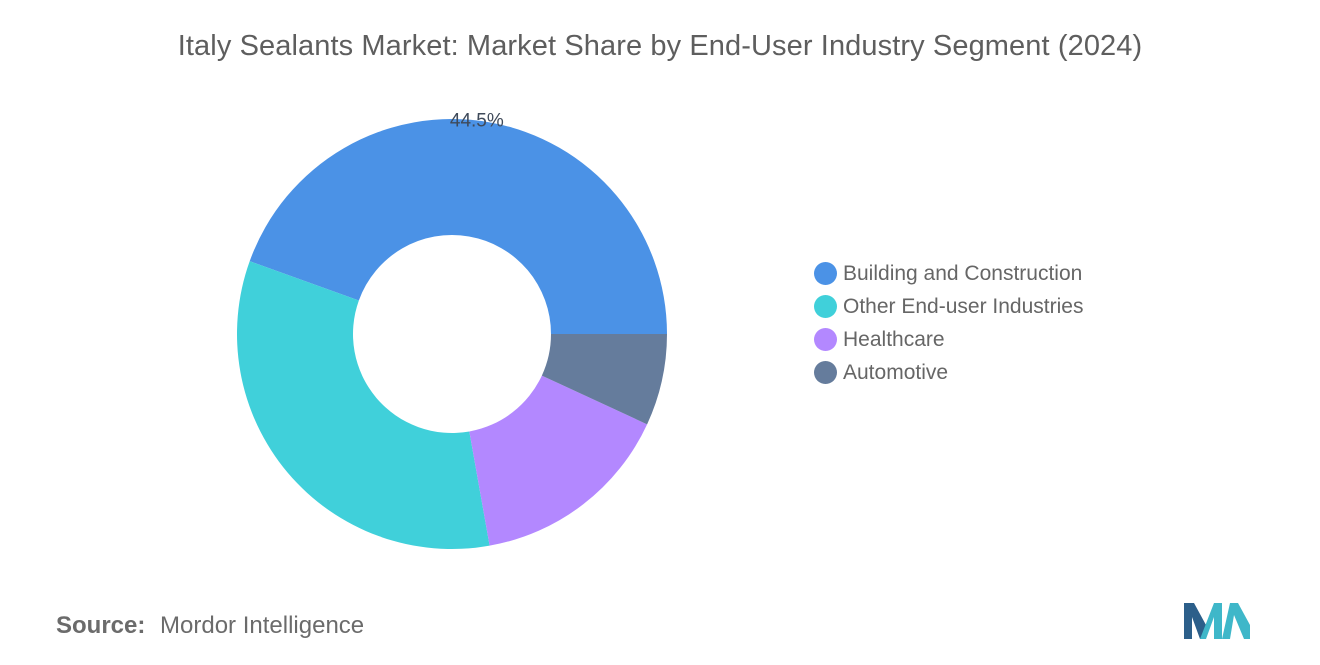 The width and height of the screenshot is (1320, 665). What do you see at coordinates (896, 372) in the screenshot?
I see `legend-label: Automotive` at bounding box center [896, 372].